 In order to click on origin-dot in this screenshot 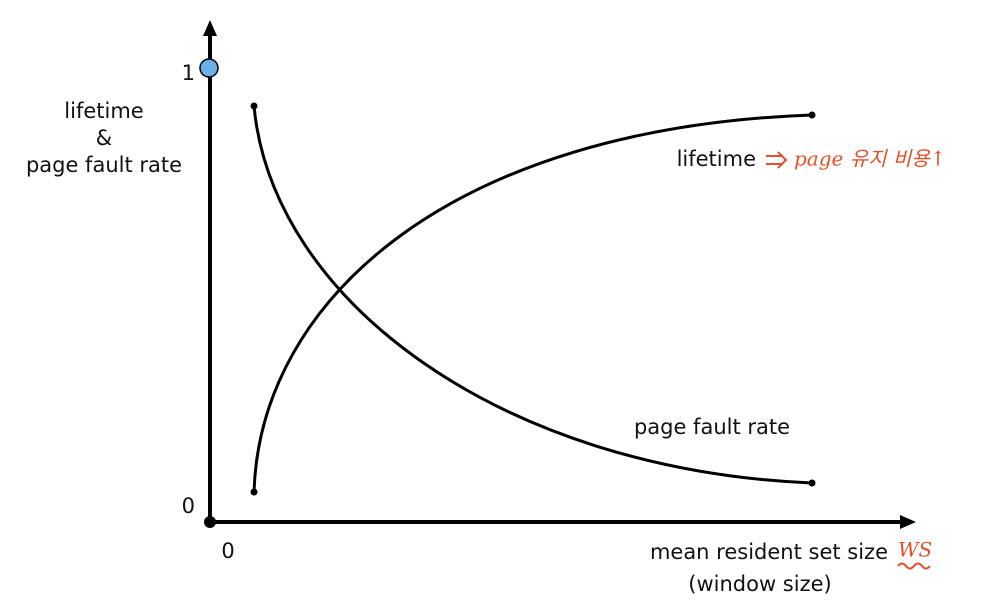, I will do `click(210, 522)`.